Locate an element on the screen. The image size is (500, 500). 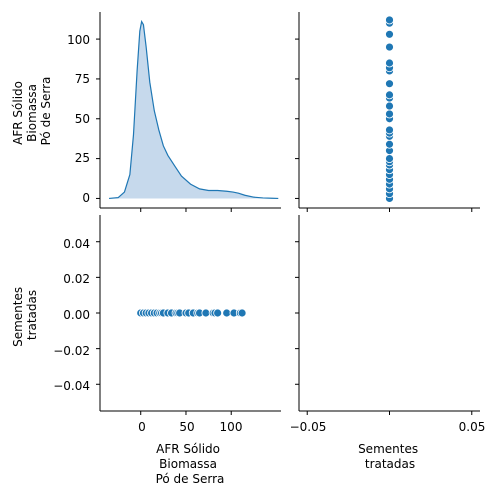
ylabel-row2-line1: Sementes is located at coordinates (18, 317).